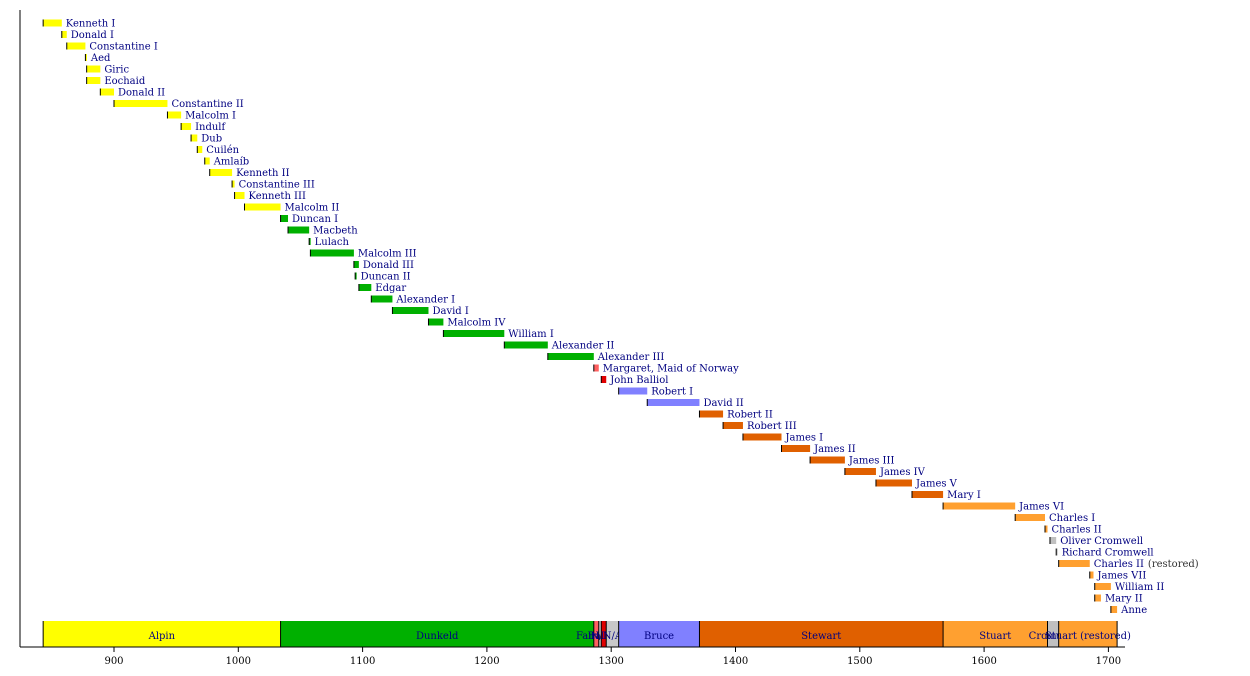  Describe the element at coordinates (1041, 507) in the screenshot. I see `monarch-label: James VI` at that location.